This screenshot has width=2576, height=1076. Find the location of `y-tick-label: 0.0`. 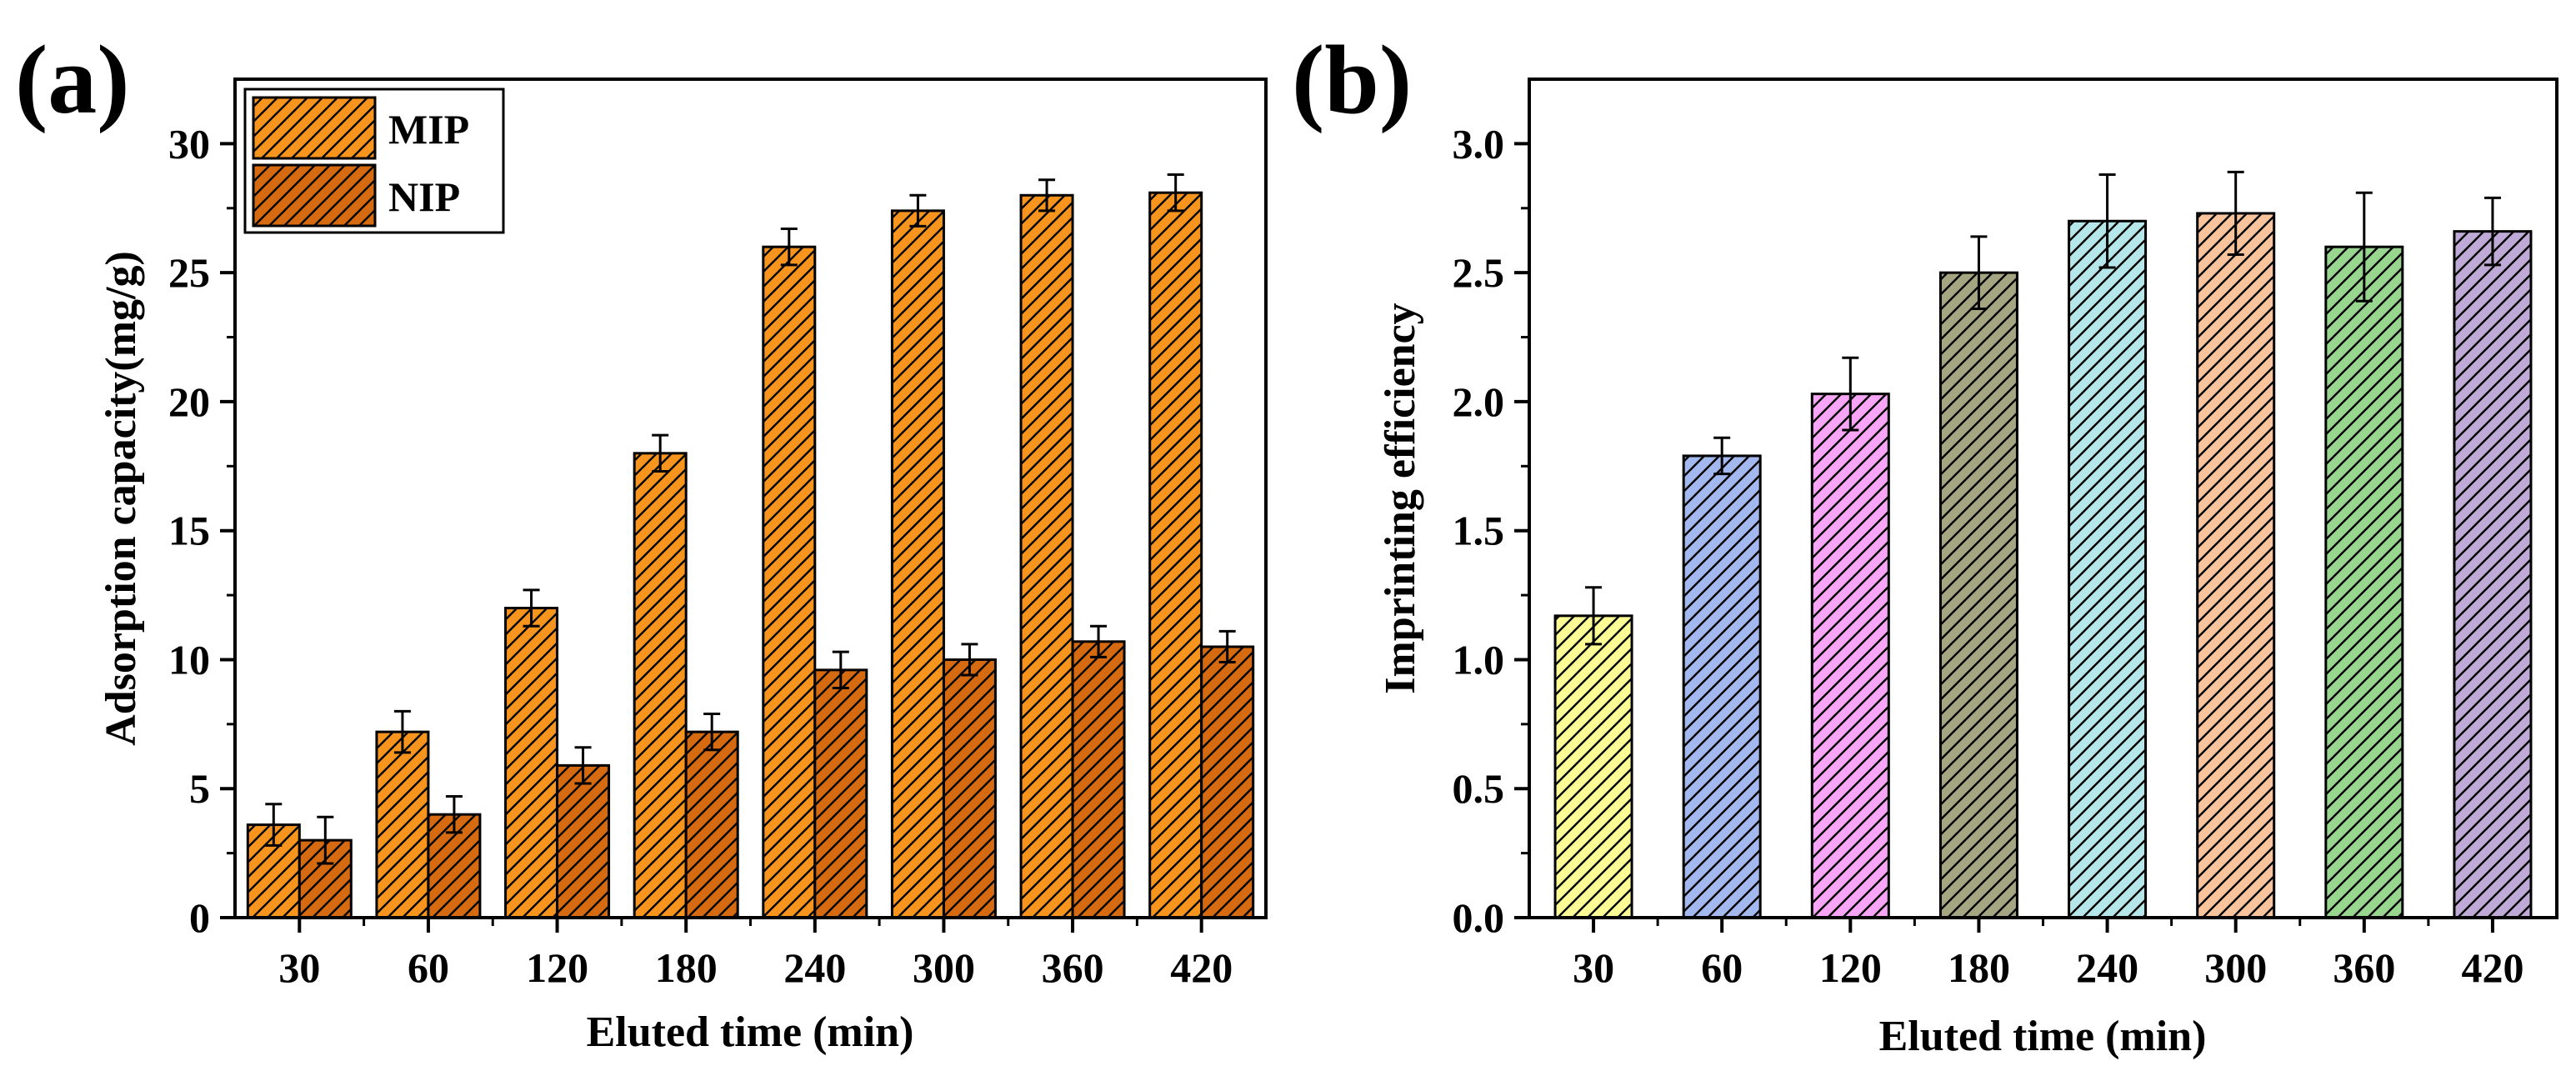

y-tick-label: 0.0 is located at coordinates (1479, 917).